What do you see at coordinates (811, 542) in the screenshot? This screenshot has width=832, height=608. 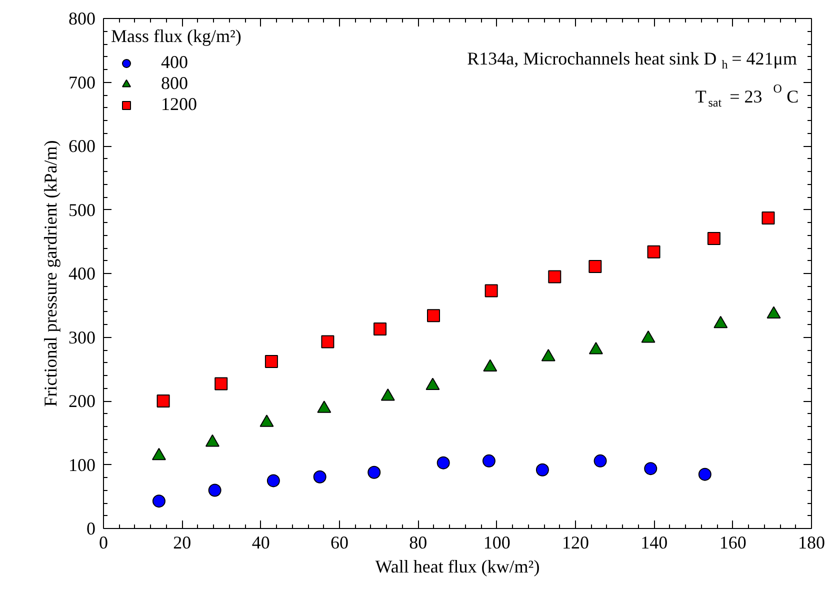 I see `x-tick-label: 180` at bounding box center [811, 542].